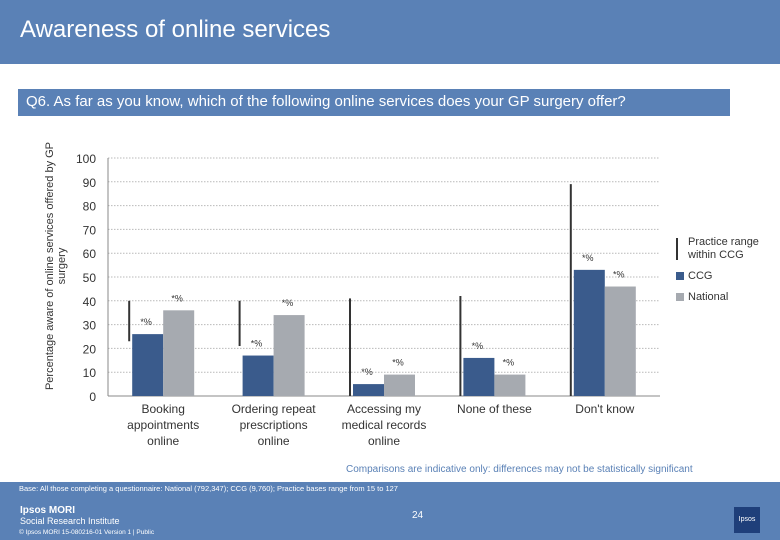  I want to click on y-tick-label: 10, so click(90, 373).